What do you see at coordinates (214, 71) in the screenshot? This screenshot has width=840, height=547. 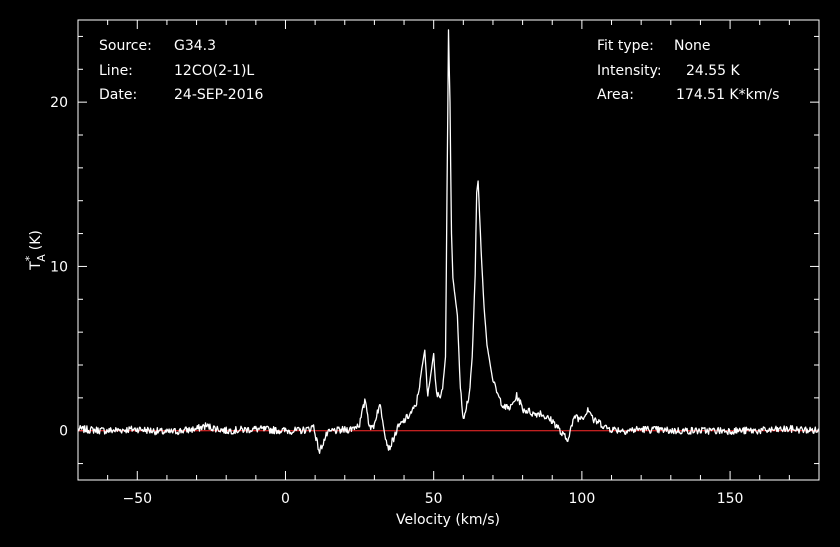 I see `line-value: 12CO(2-1)L` at bounding box center [214, 71].